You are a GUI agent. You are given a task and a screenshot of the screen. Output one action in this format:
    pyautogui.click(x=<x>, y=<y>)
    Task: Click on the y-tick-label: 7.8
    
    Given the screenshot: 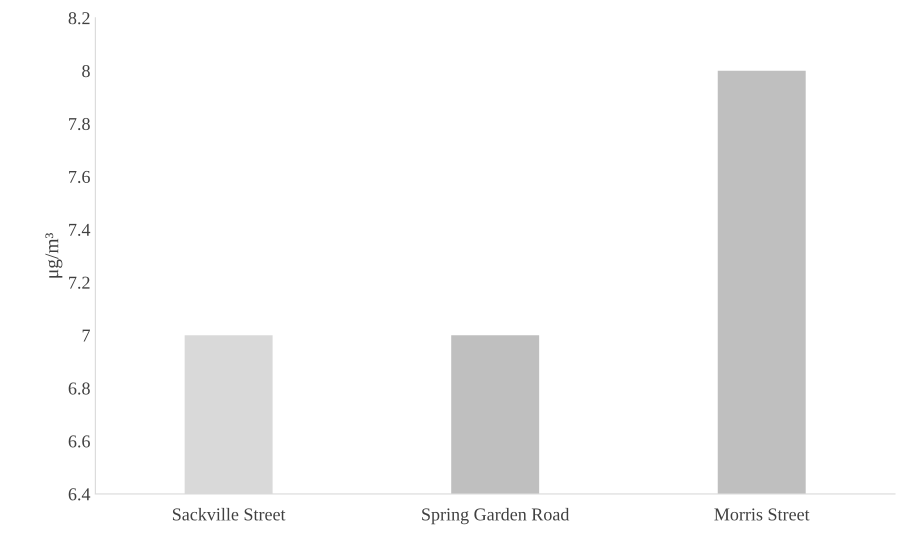 What is the action you would take?
    pyautogui.click(x=79, y=124)
    